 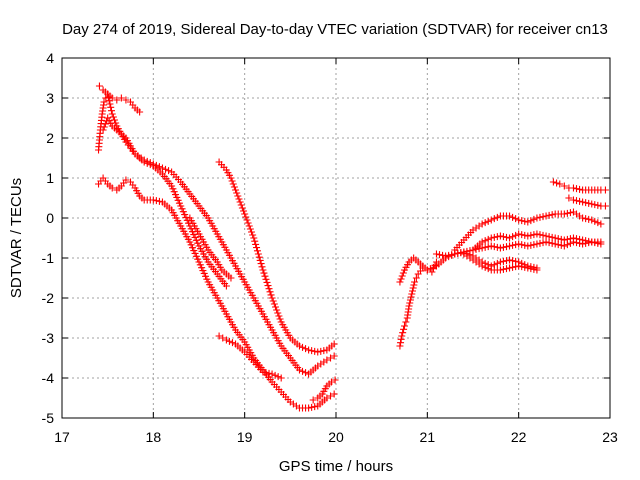 I want to click on y-tick-label: 1, so click(x=50, y=178).